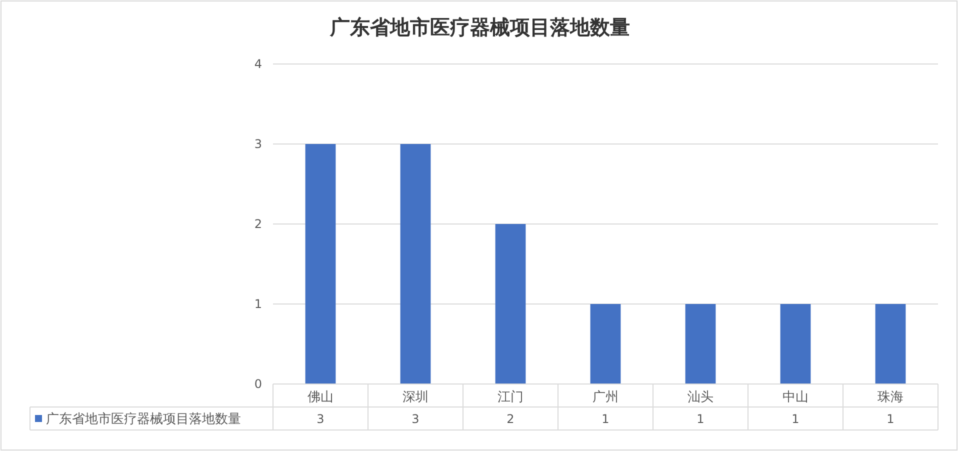 The image size is (958, 451). Describe the element at coordinates (258, 384) in the screenshot. I see `y-tick-label: 0` at that location.